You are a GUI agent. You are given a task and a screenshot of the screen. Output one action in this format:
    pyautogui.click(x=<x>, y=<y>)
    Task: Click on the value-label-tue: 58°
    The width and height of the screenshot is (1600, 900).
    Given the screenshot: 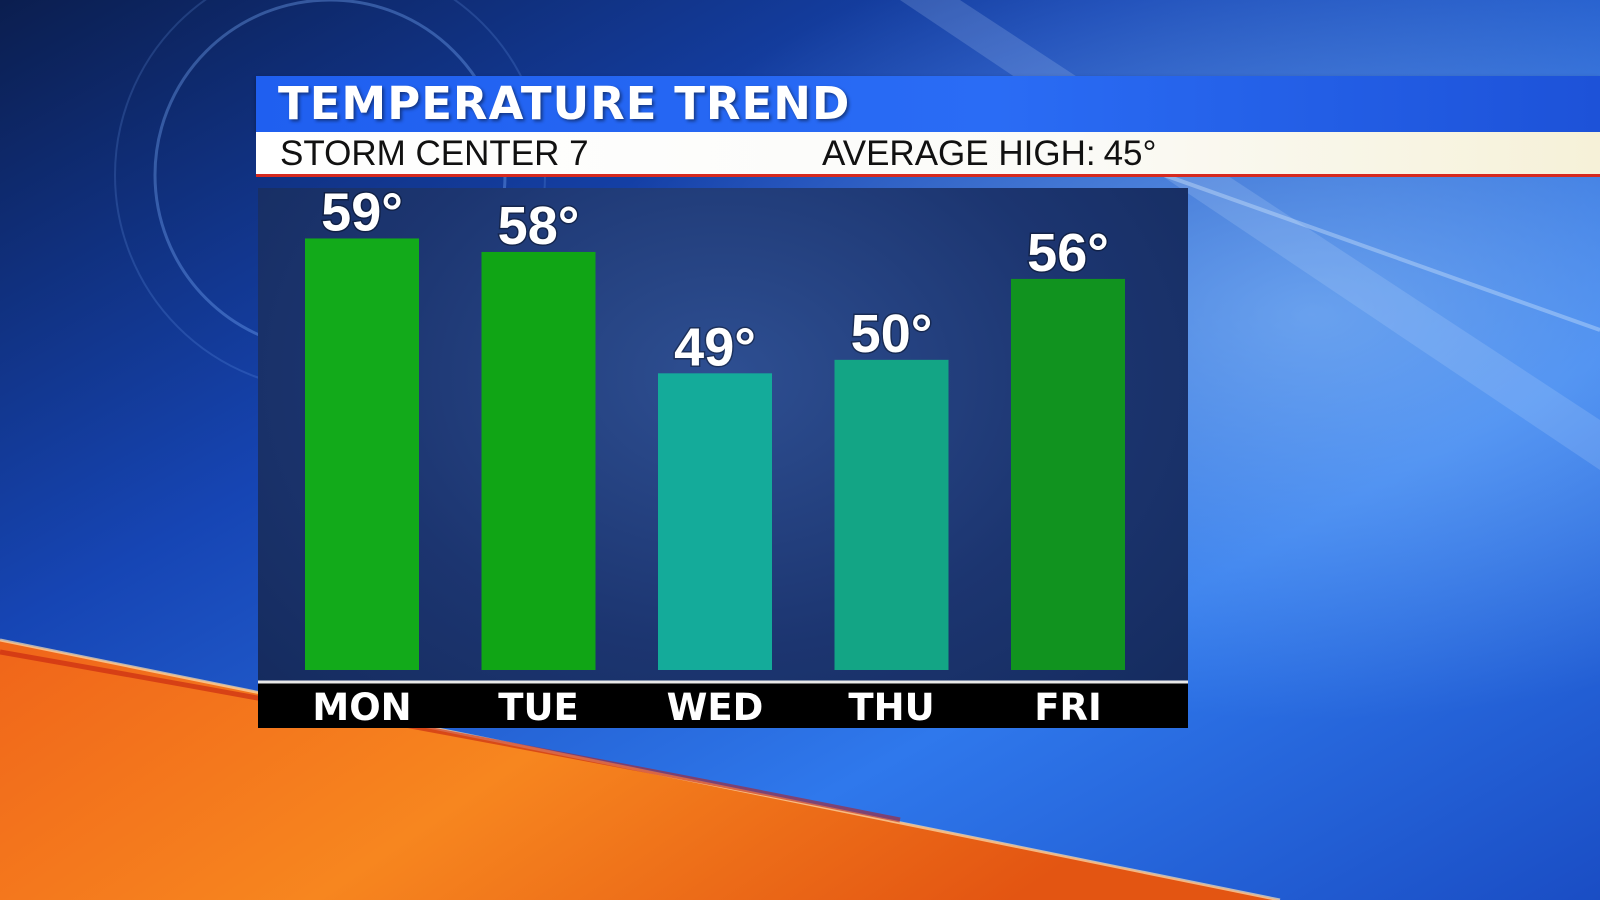 What is the action you would take?
    pyautogui.click(x=539, y=226)
    